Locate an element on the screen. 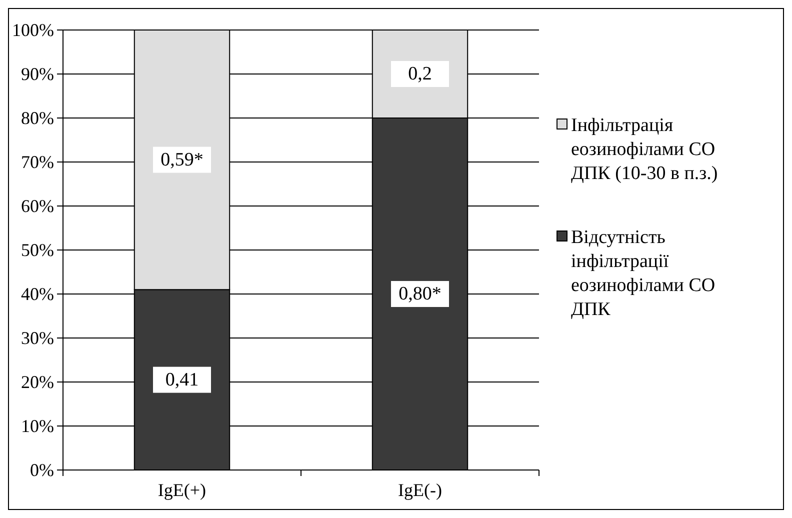 This screenshot has width=792, height=518. data-label: 0,2 is located at coordinates (420, 74).